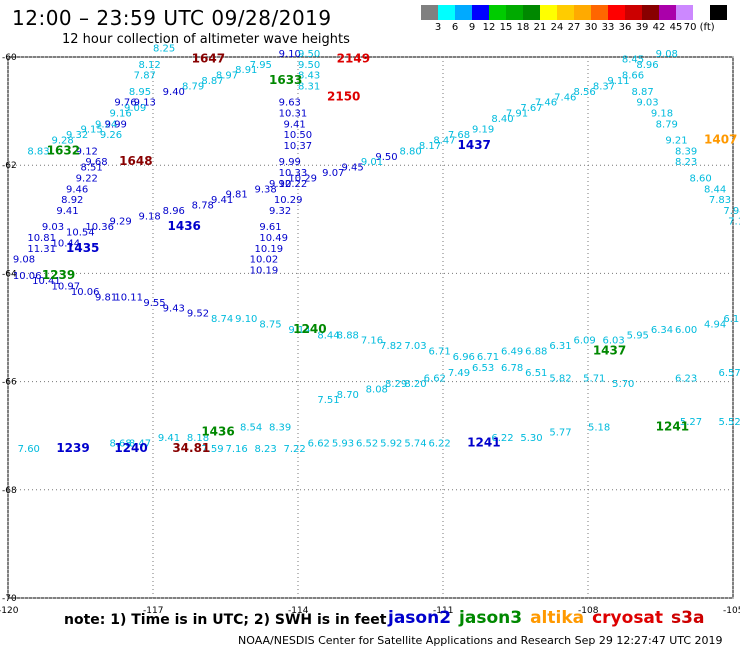  Describe the element at coordinates (734, 222) in the screenshot. I see `wave-height-value: 7.1` at that location.